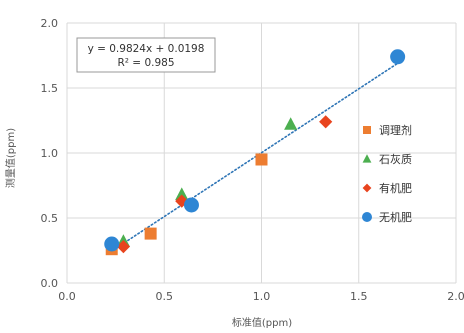 The width and height of the screenshot is (464, 333). Describe the element at coordinates (50, 218) in the screenshot. I see `y-tick-label: 0.5` at that location.